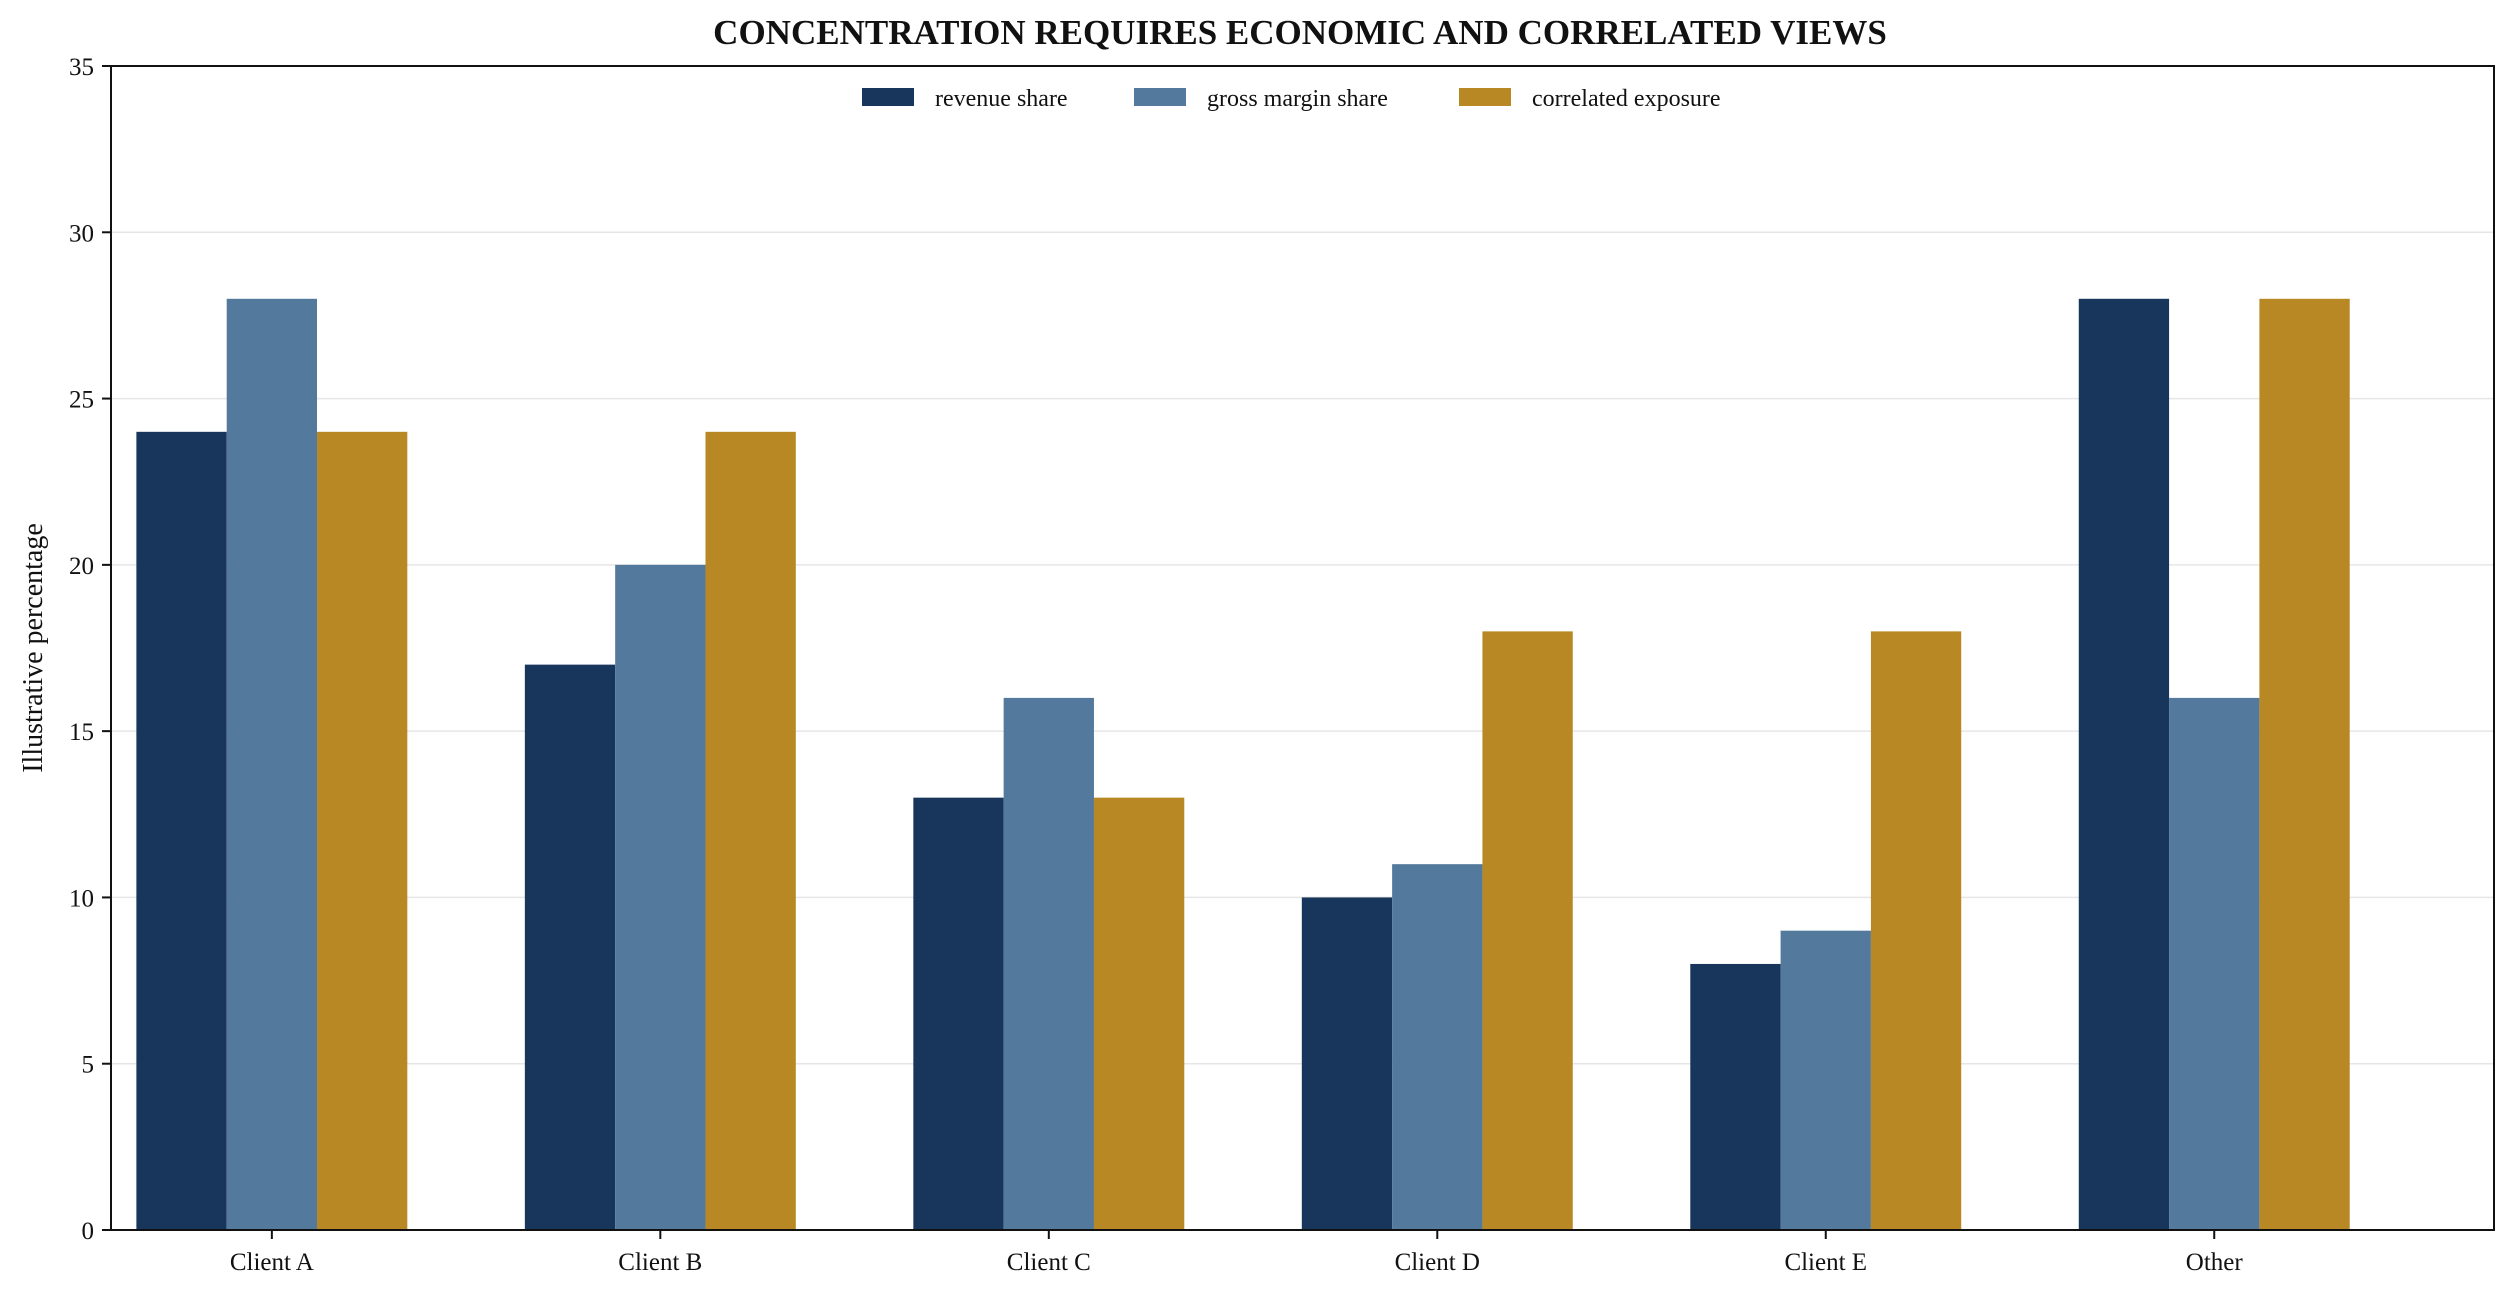 Image resolution: width=2505 pixels, height=1303 pixels. I want to click on y-axis: 0 5 10 15 20 25 30 35, so click(90, 649).